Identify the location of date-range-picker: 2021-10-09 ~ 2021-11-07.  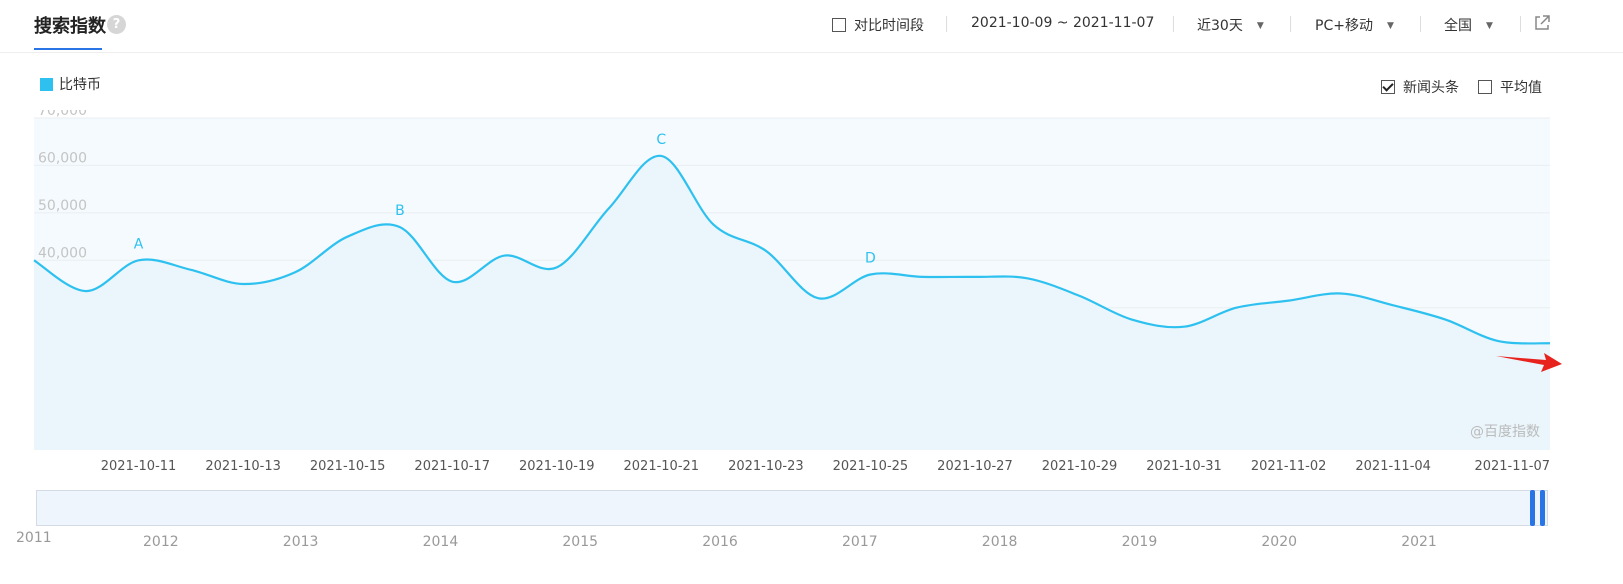
(1063, 23).